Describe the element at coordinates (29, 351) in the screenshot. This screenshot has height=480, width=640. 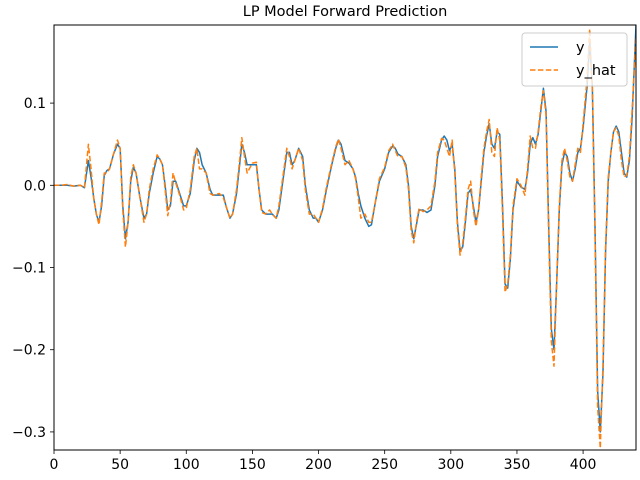
I see `y-tick-label: −0.2` at that location.